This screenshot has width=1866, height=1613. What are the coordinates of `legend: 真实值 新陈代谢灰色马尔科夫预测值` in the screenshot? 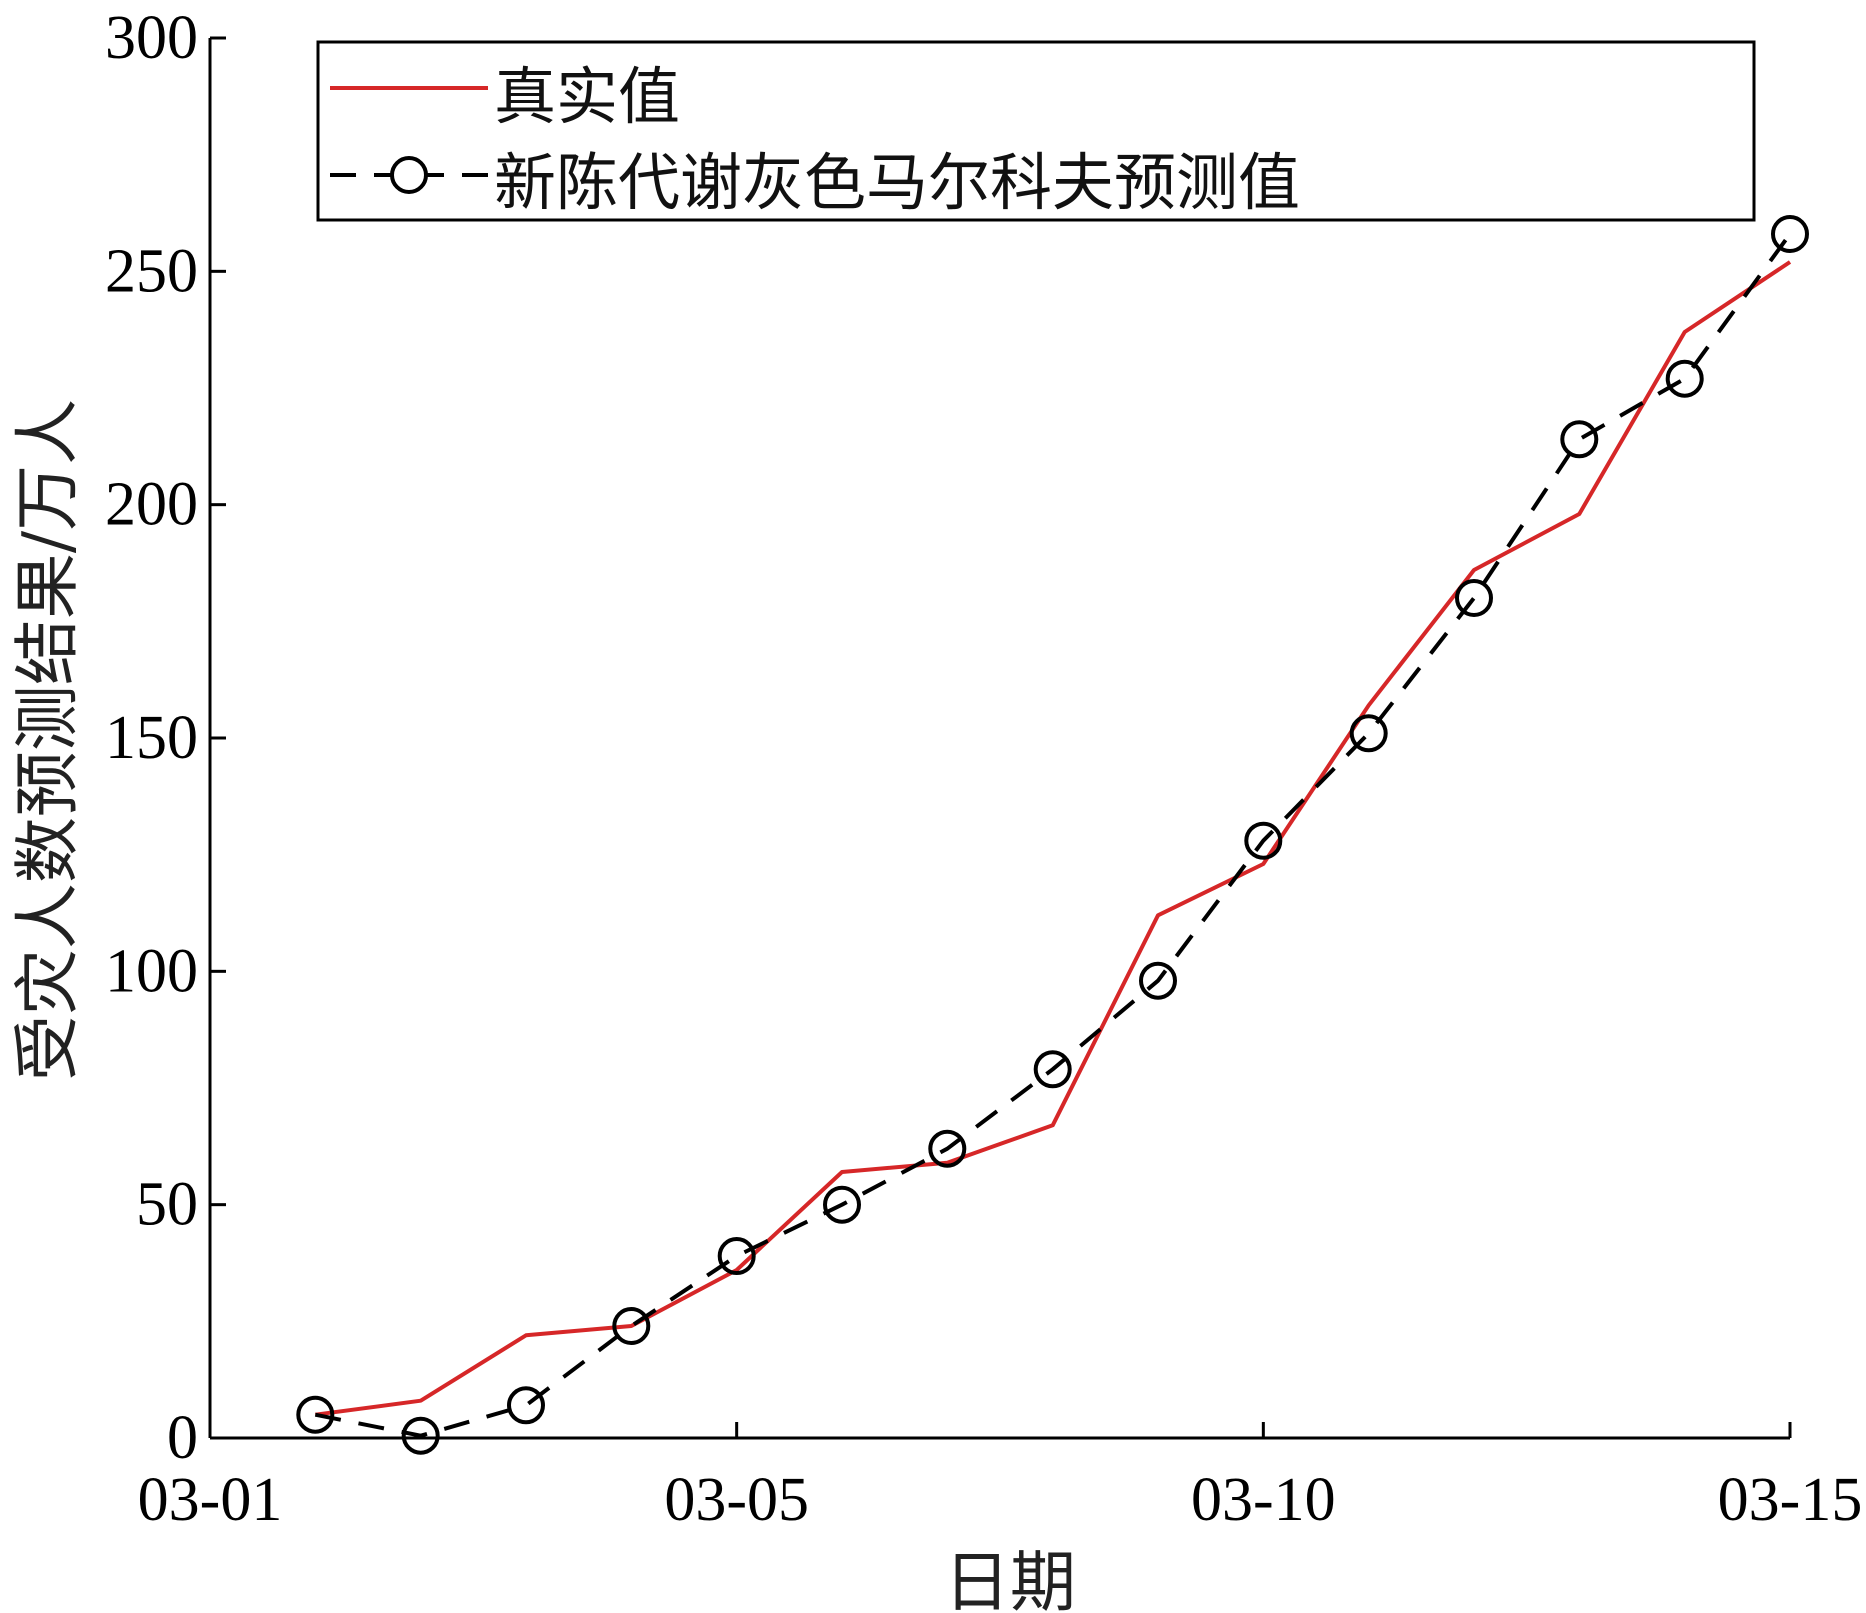 It's located at (1036, 131).